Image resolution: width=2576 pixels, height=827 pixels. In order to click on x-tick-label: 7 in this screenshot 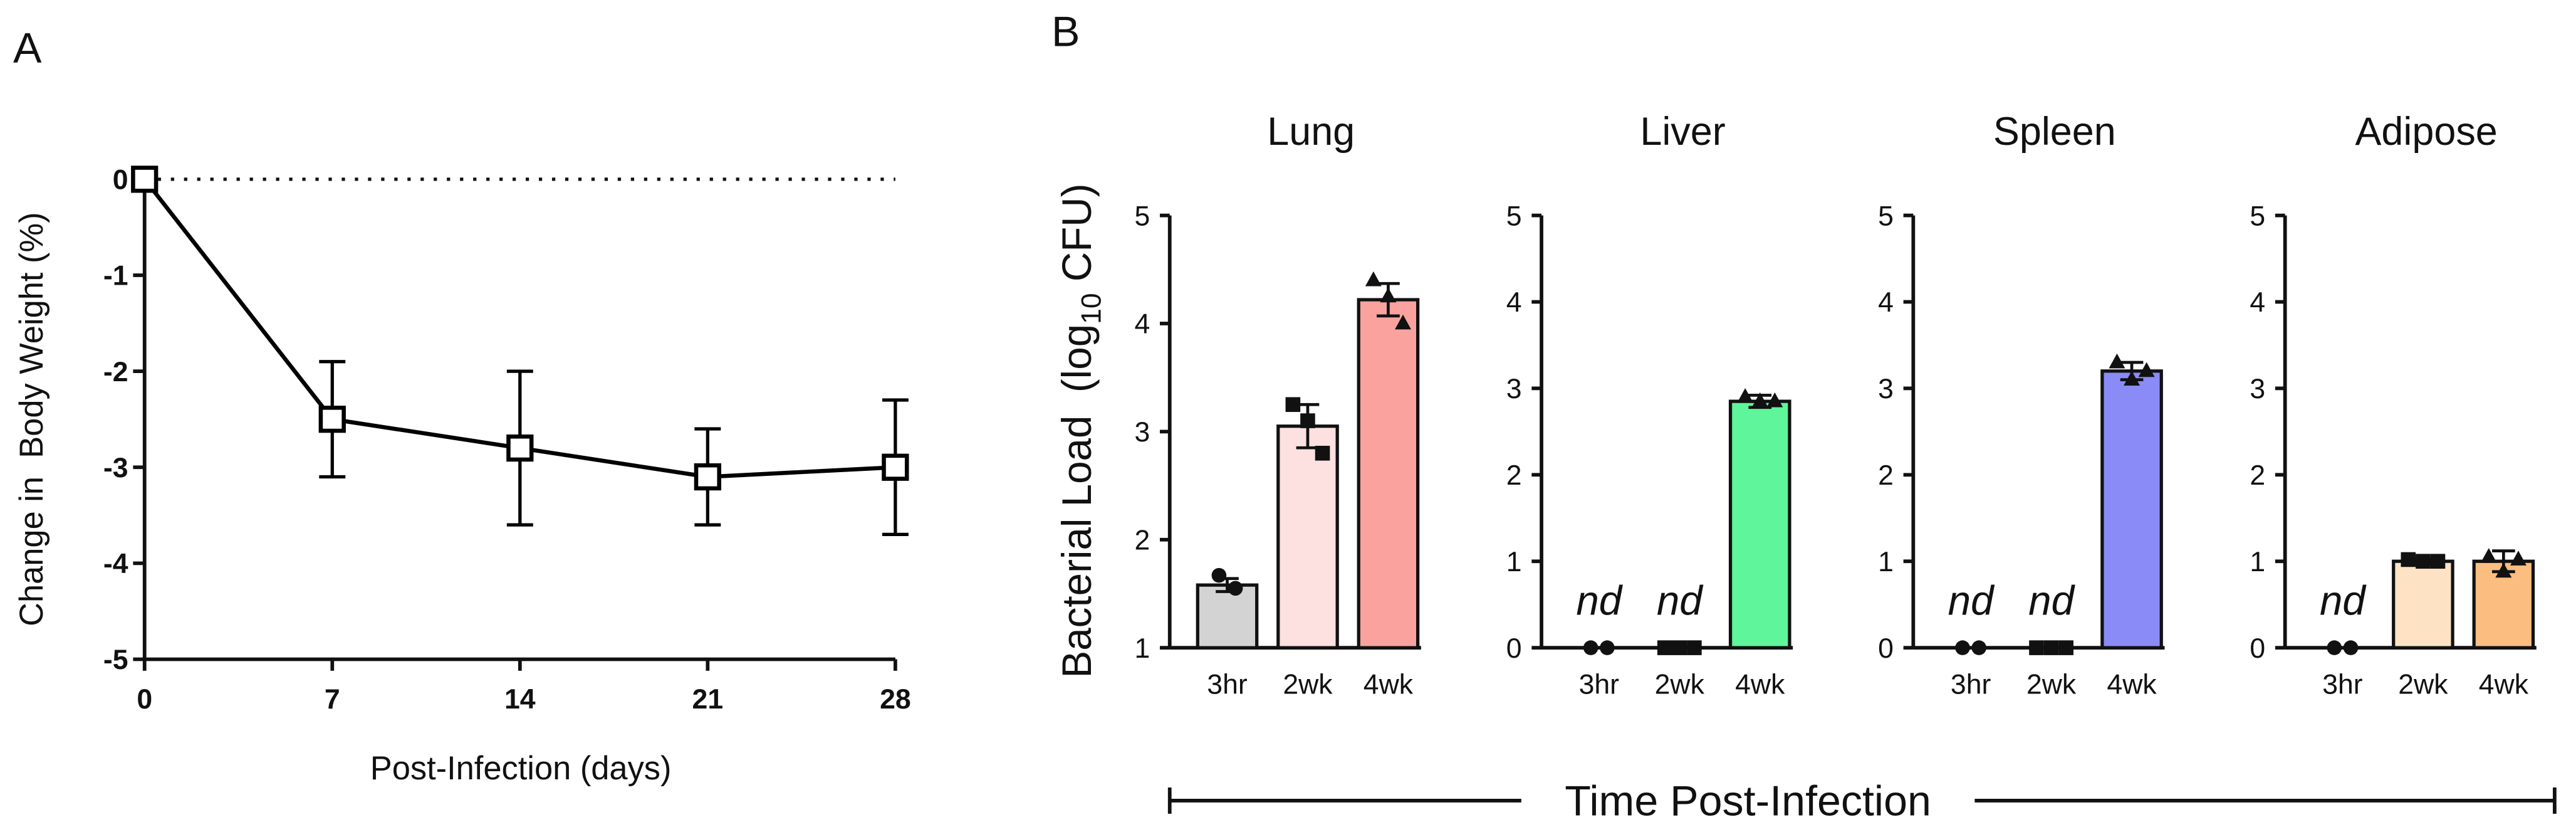, I will do `click(332, 699)`.